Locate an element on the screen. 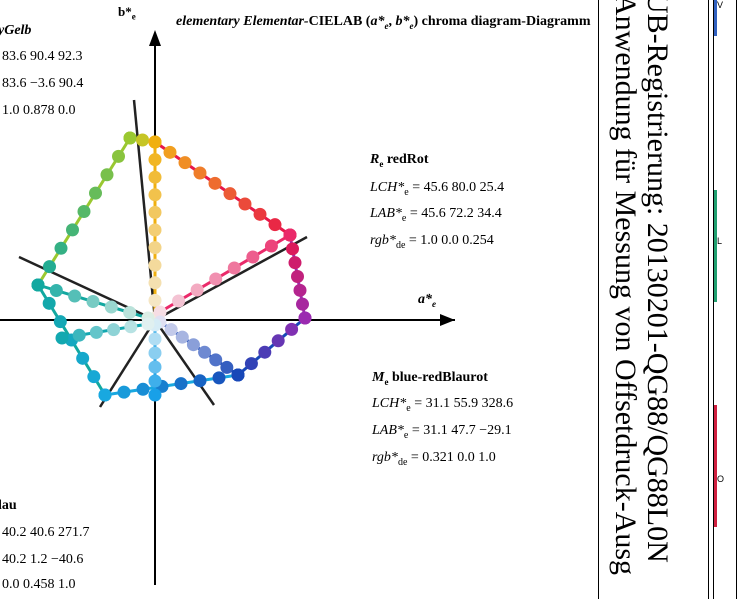  b-axis-arrow is located at coordinates (155, 38).